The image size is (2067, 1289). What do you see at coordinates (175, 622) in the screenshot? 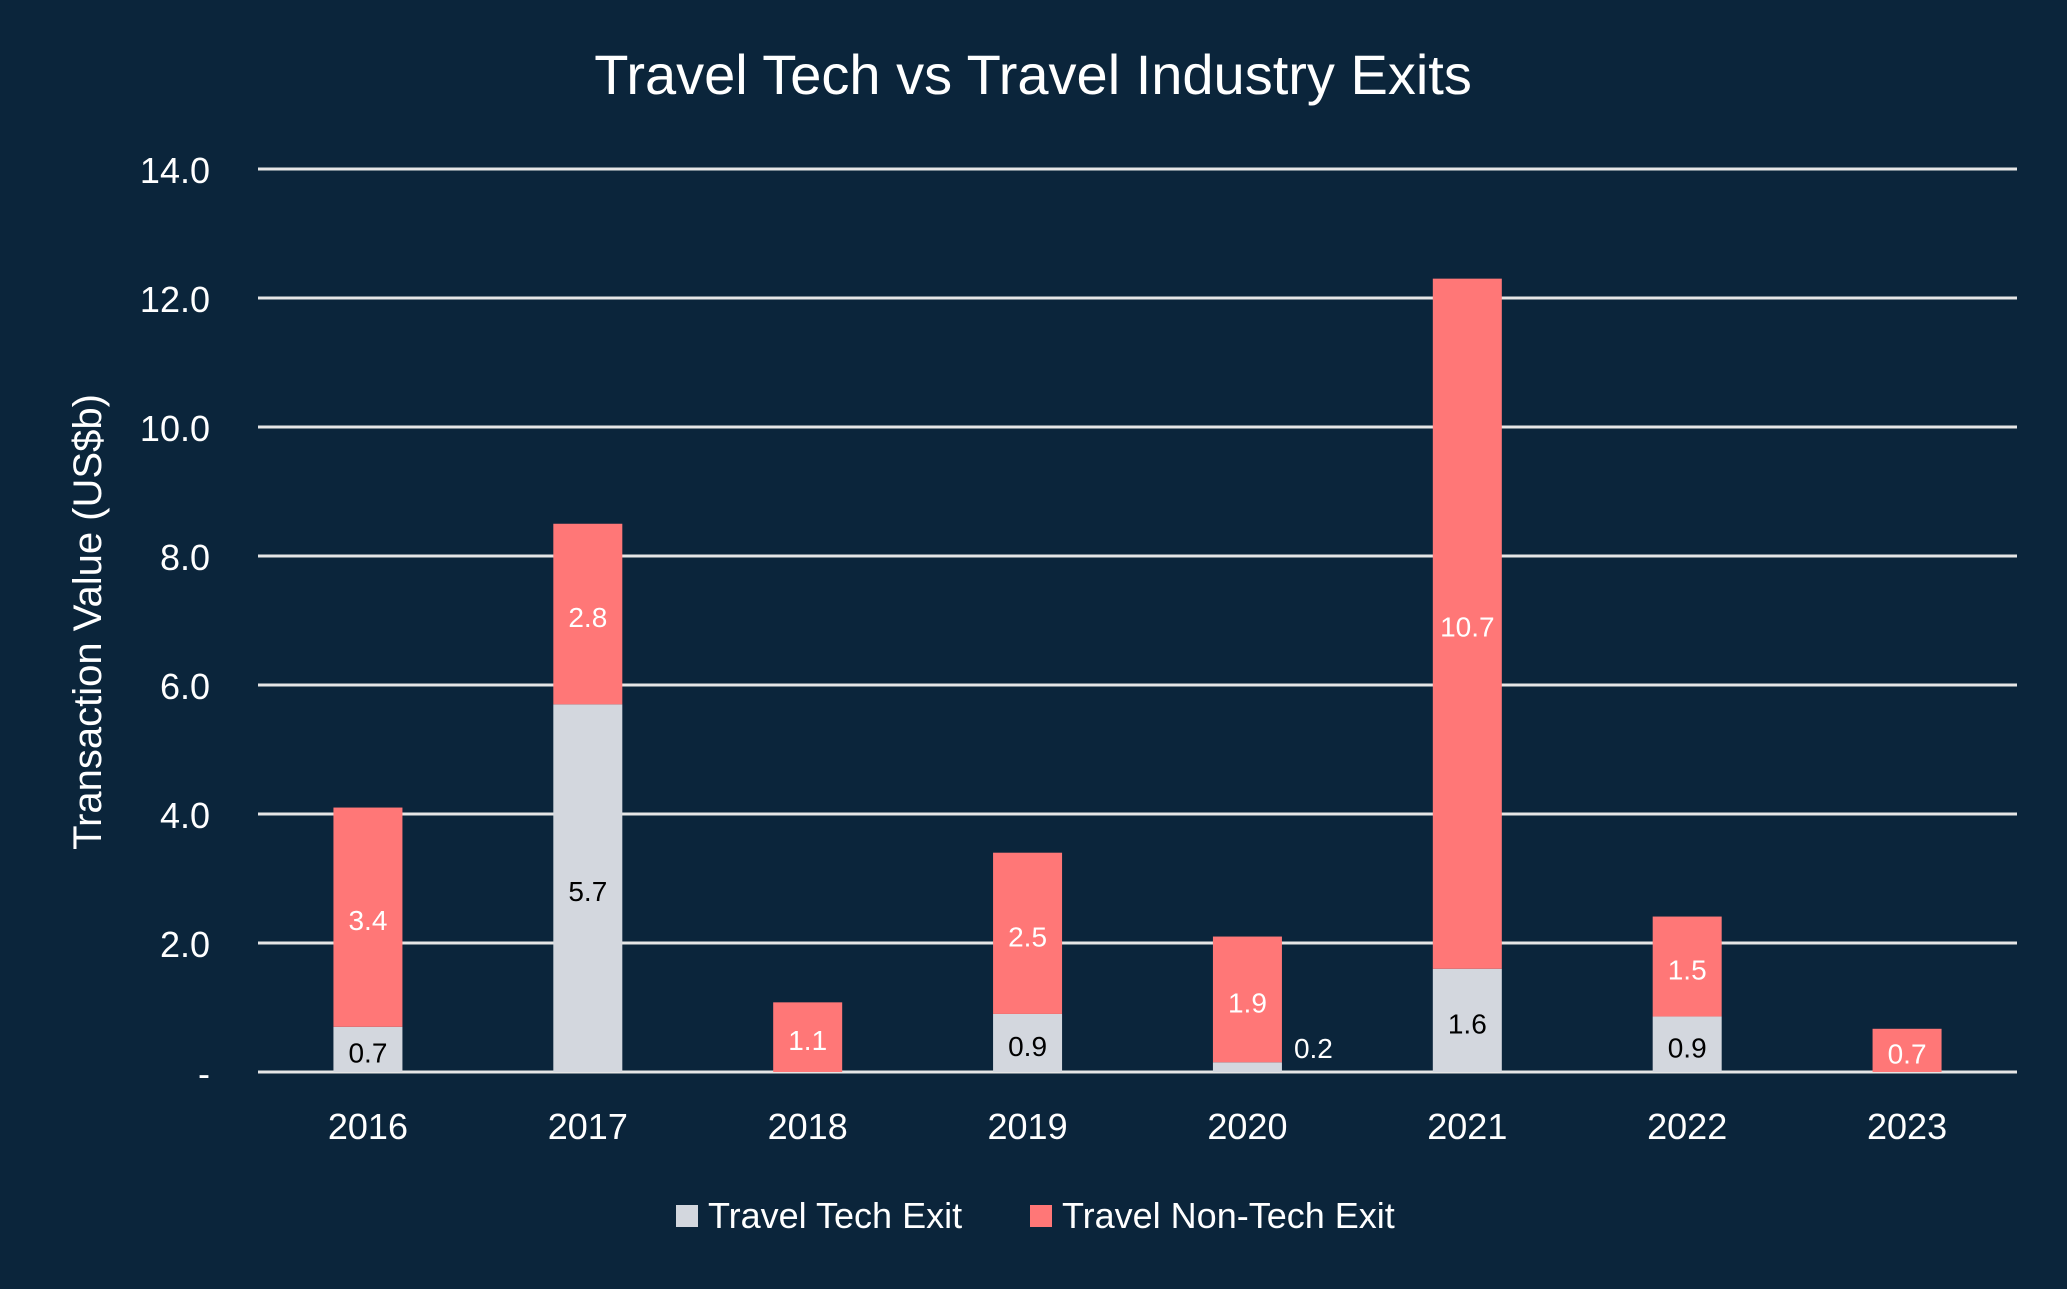
I see `y-axis-ticks: - 2.0 4.0 6.0 8.0 10.0 12.0 14.0` at bounding box center [175, 622].